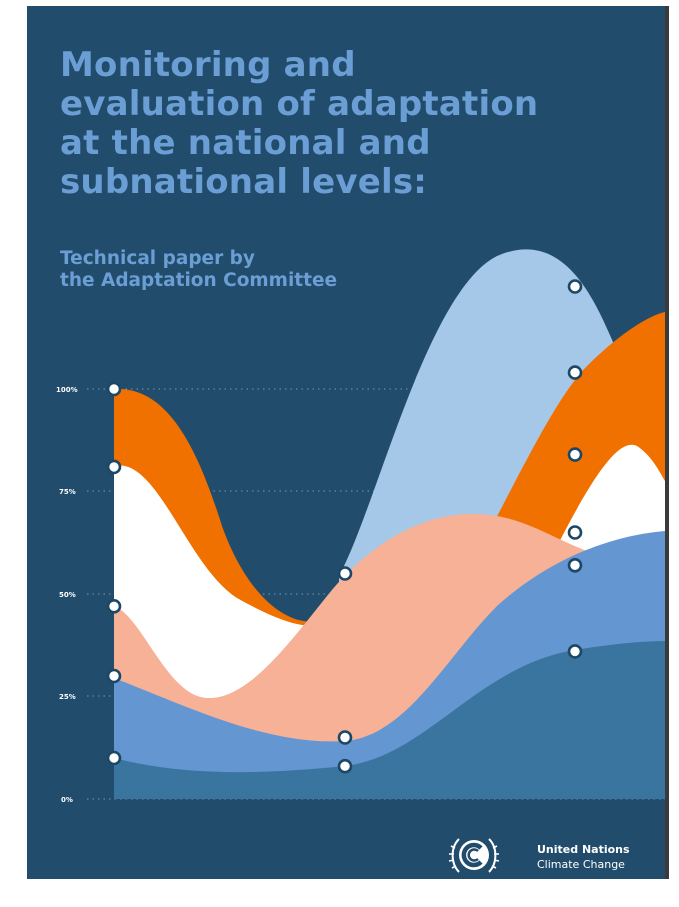  I want to click on subtitle-line: Technical paper by, so click(157, 258).